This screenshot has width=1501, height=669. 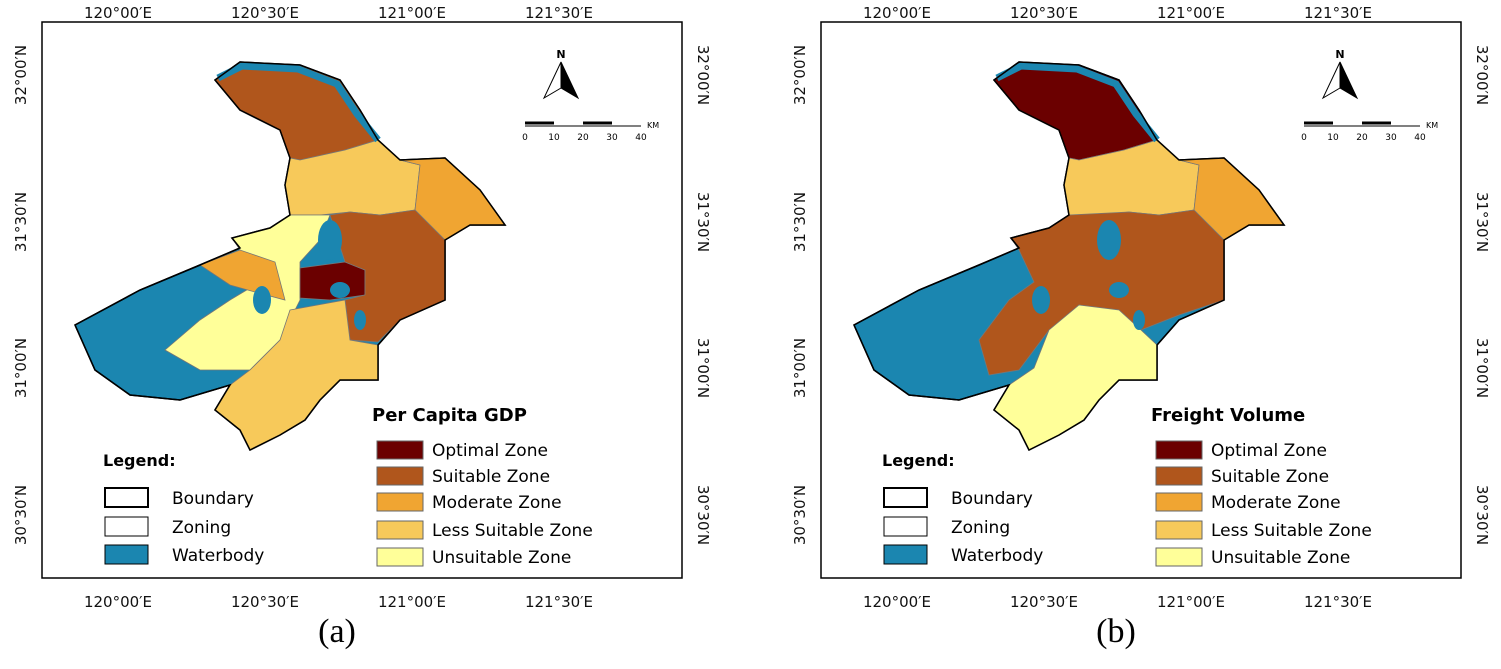 I want to click on zone-legend-title: Per Capita GDP, so click(x=449, y=415).